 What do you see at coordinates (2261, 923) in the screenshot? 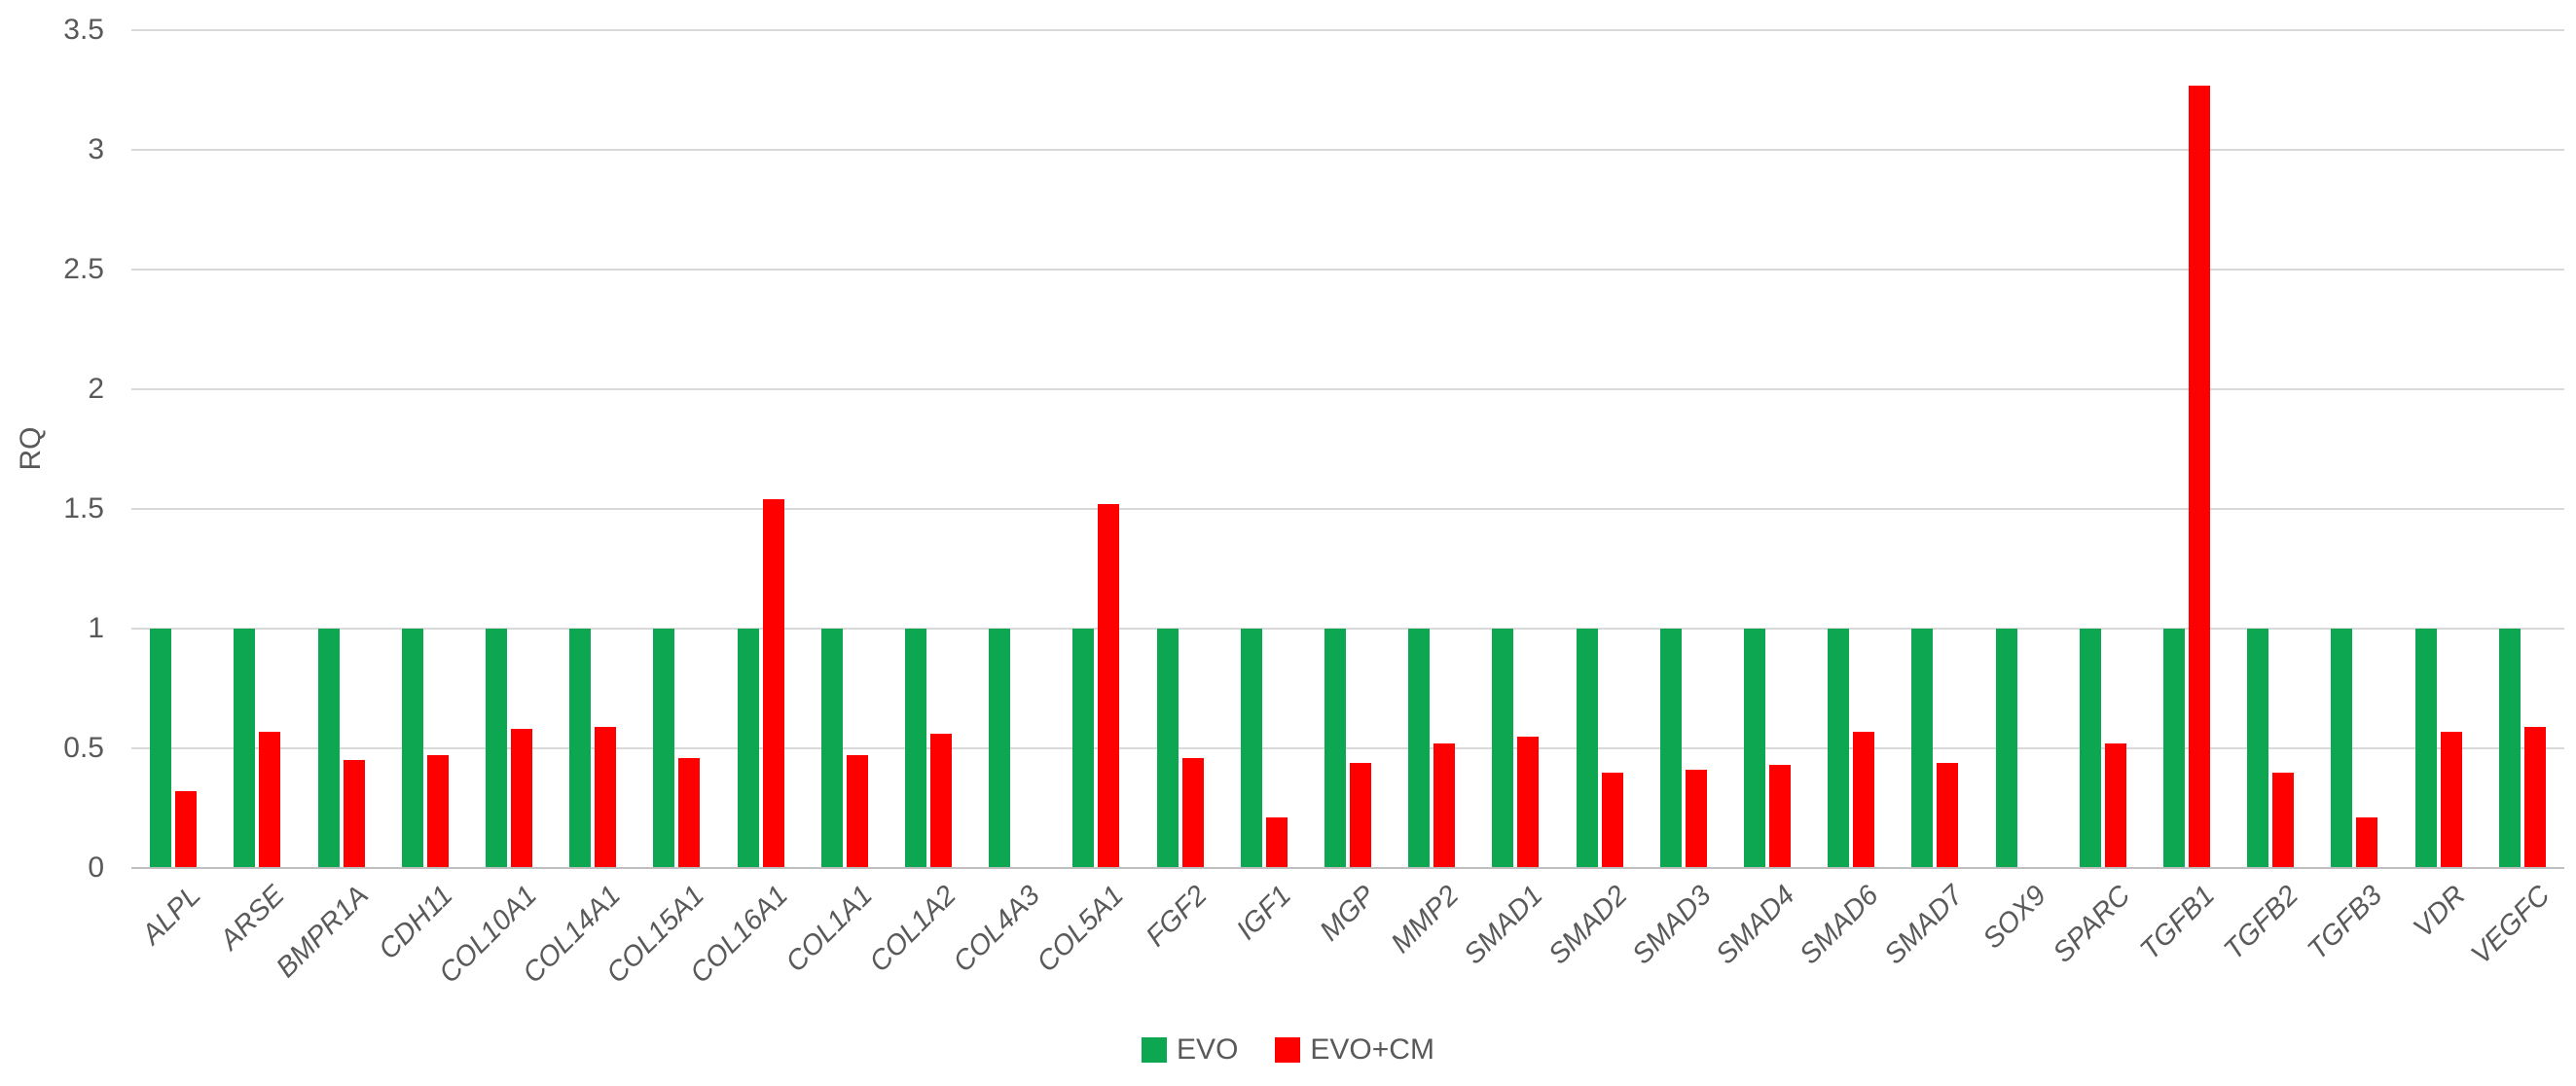
I see `x-axis-label-text: TGFB2` at bounding box center [2261, 923].